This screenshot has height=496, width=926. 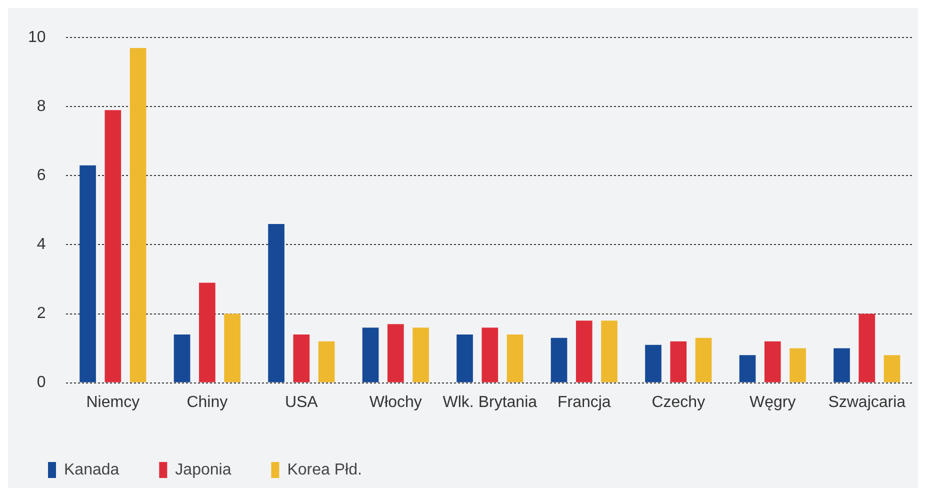 What do you see at coordinates (324, 469) in the screenshot?
I see `legend-label: Korea Płd.` at bounding box center [324, 469].